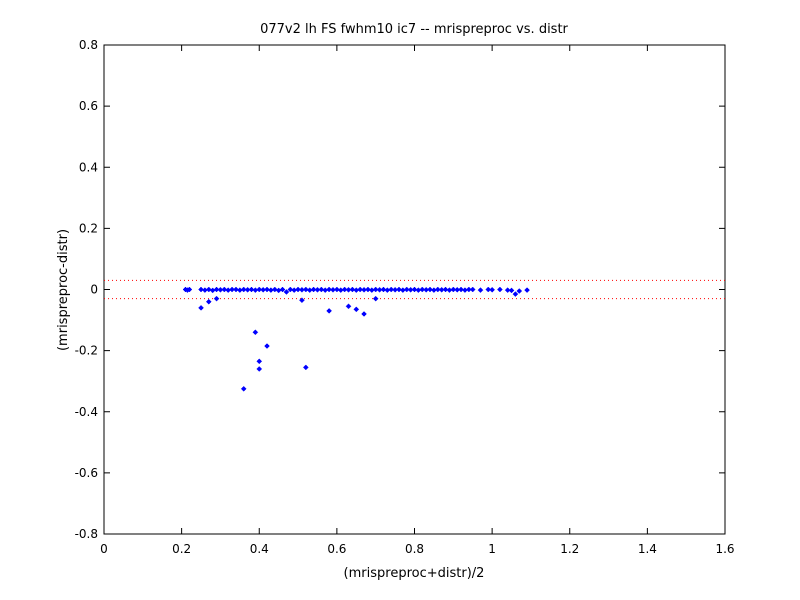  What do you see at coordinates (492, 549) in the screenshot?
I see `x-tick-label: 1` at bounding box center [492, 549].